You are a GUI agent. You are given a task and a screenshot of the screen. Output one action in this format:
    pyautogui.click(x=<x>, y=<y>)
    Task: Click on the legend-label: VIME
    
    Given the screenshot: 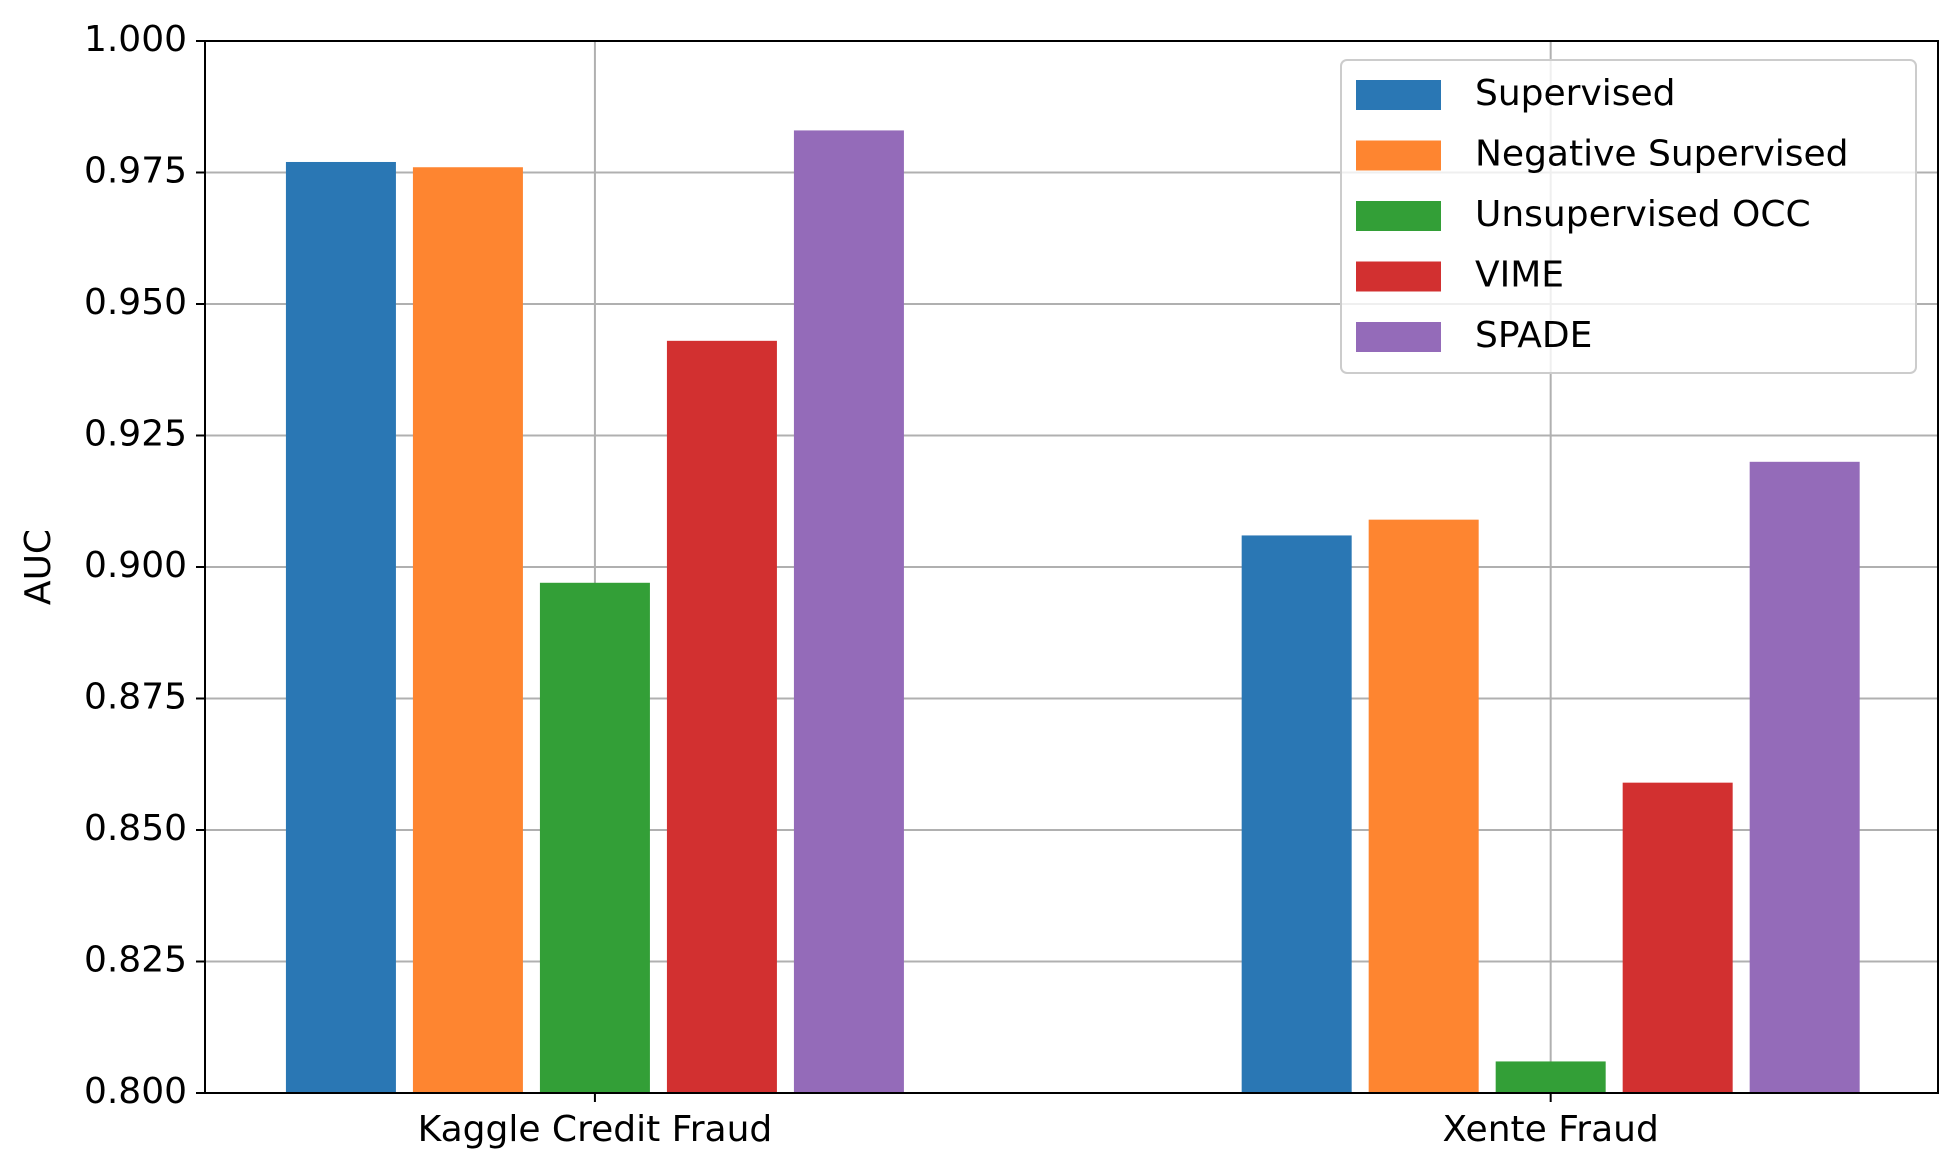 What is the action you would take?
    pyautogui.click(x=1519, y=275)
    